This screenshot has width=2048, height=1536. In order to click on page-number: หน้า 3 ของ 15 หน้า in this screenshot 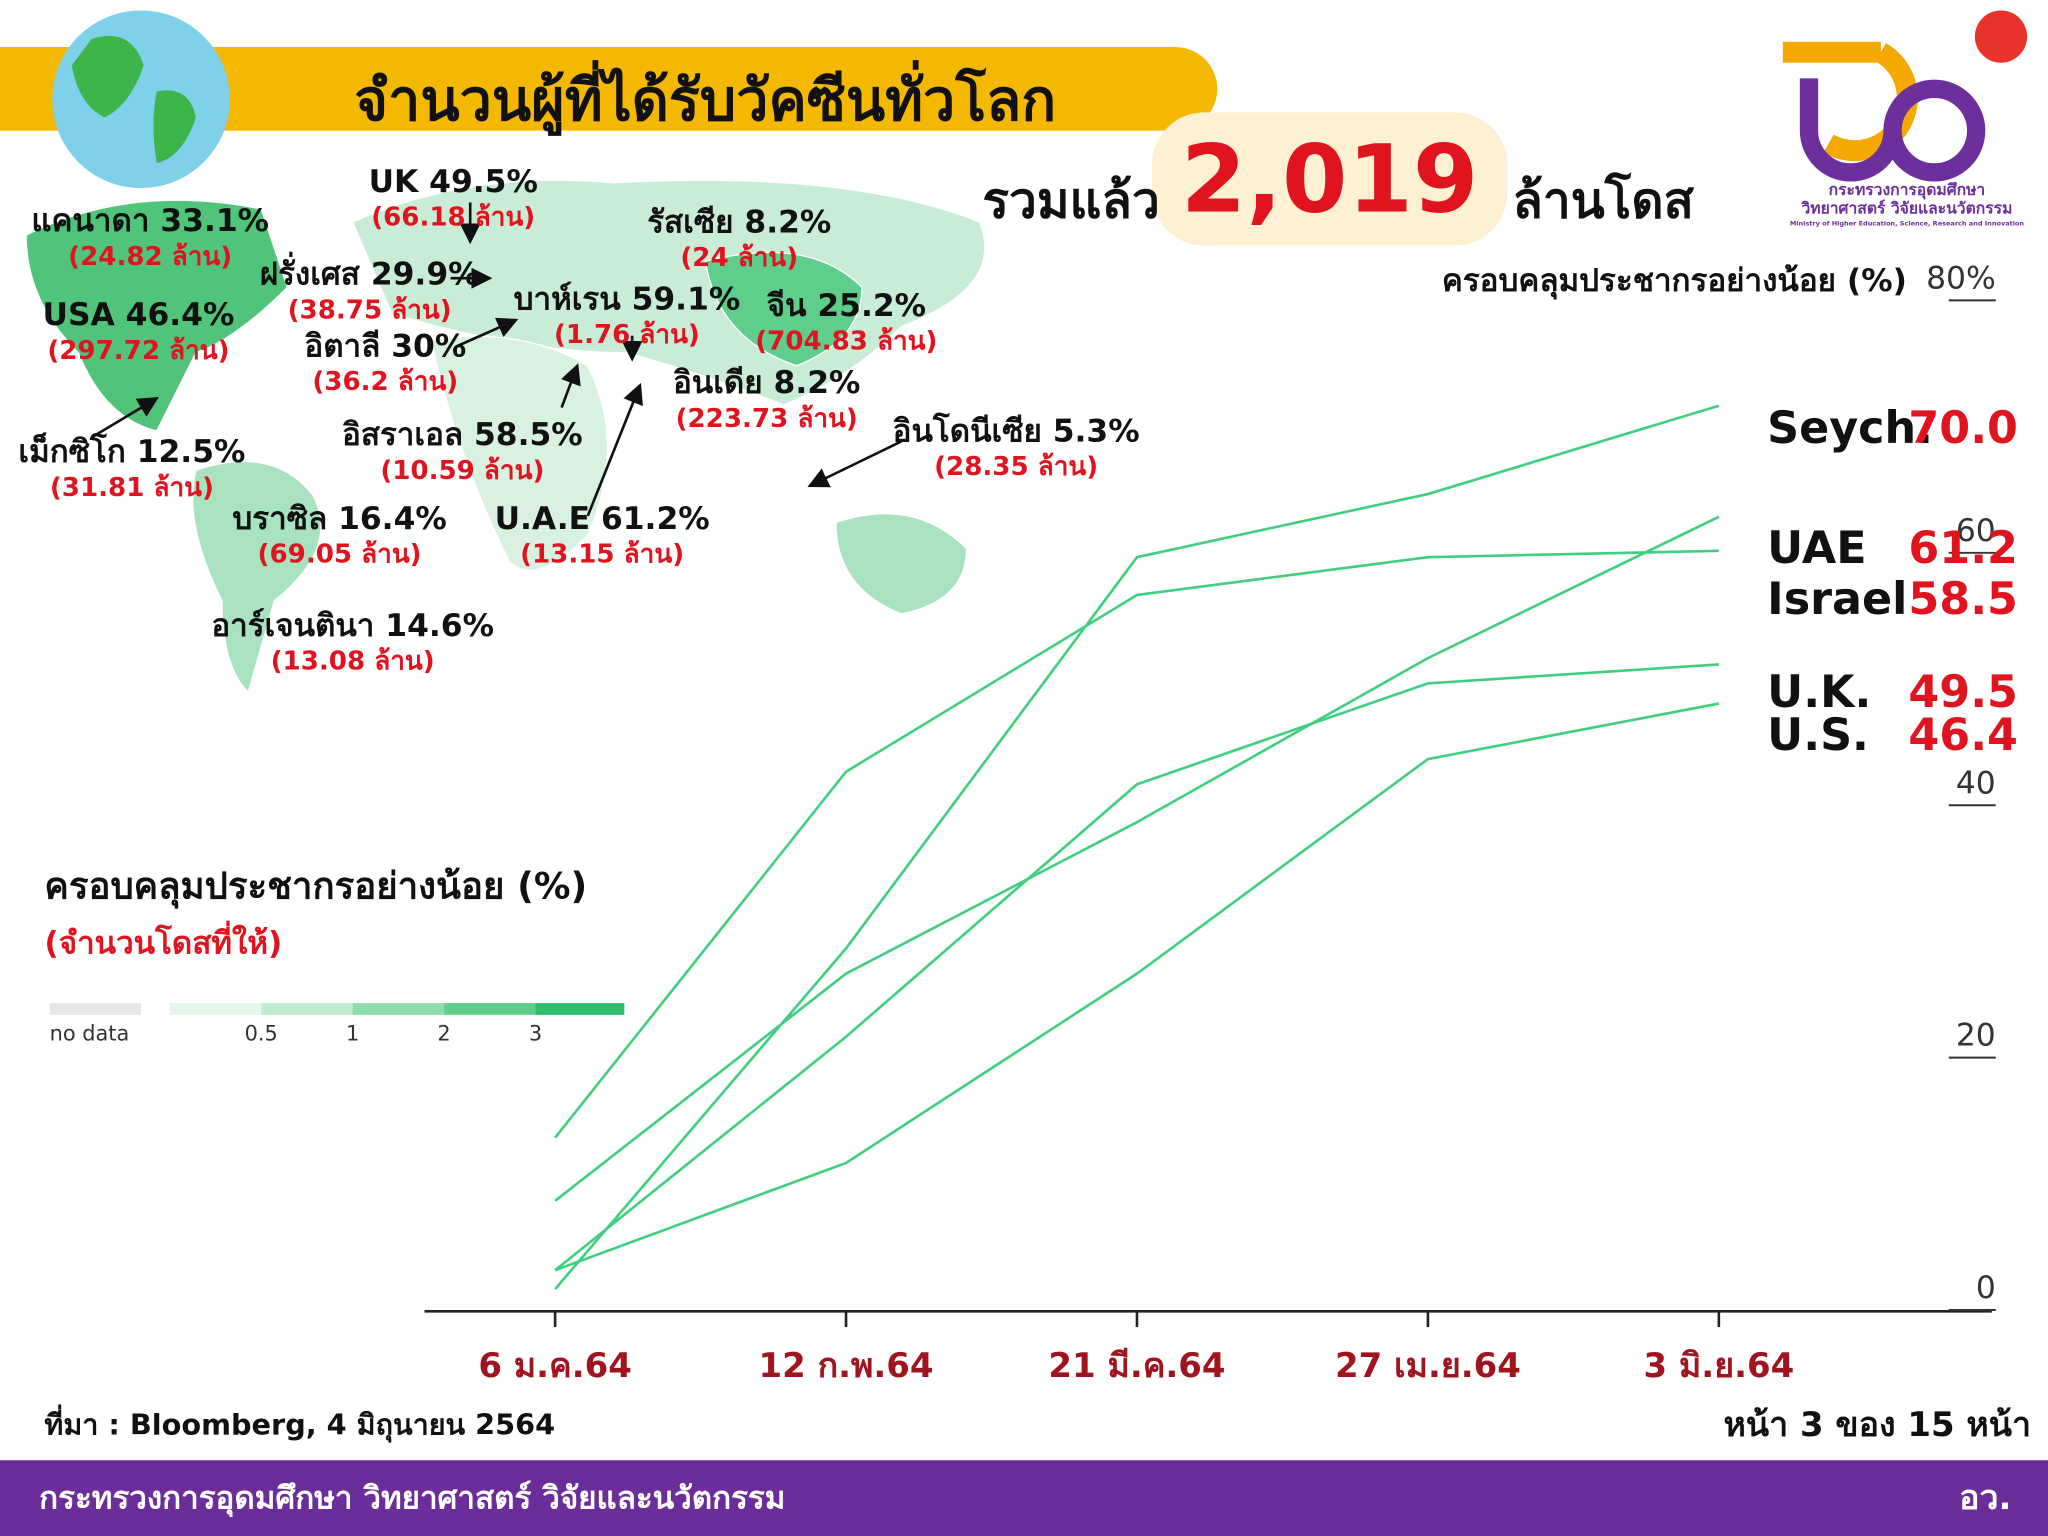, I will do `click(1878, 1425)`.